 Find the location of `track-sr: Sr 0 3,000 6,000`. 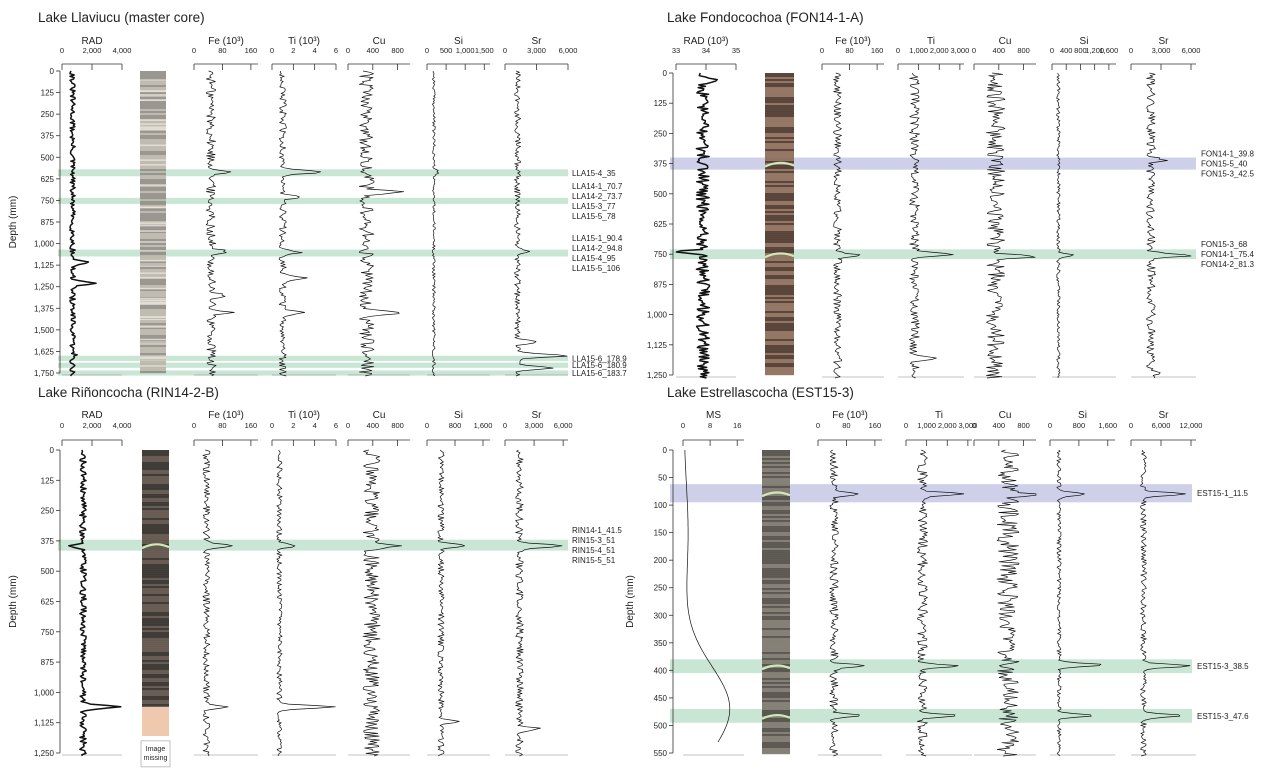

track-sr: Sr 0 3,000 6,000 is located at coordinates (540, 206).